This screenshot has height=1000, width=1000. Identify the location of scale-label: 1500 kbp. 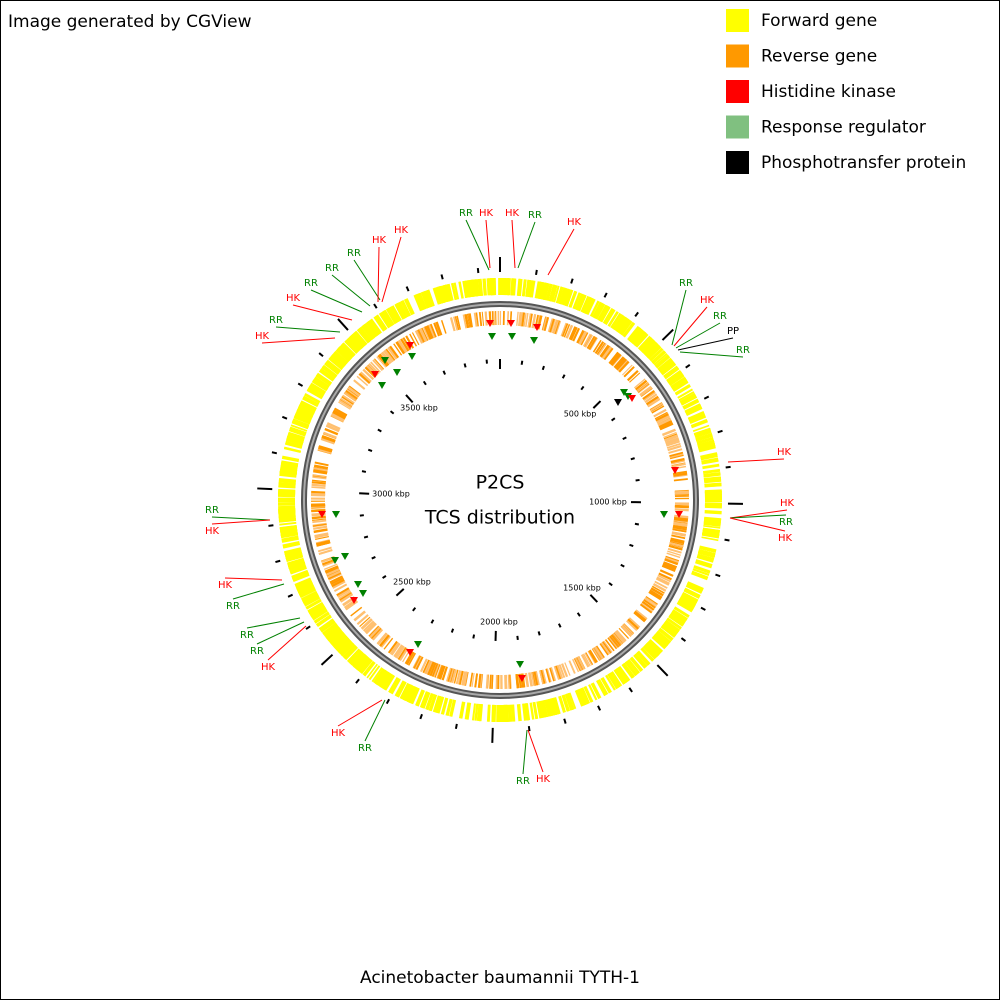
(582, 588).